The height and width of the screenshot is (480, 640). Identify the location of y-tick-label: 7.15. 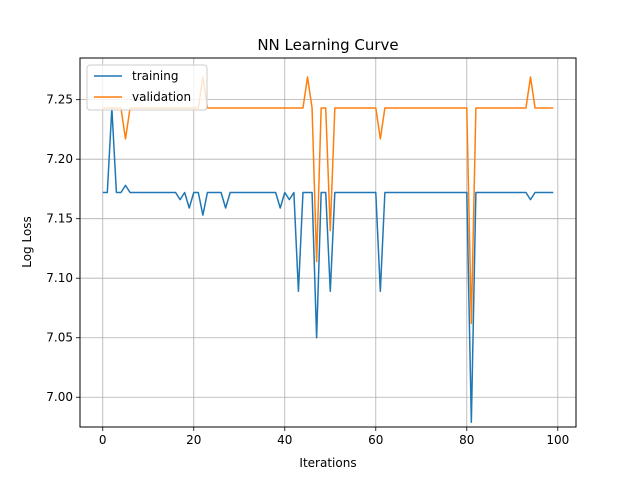
(59, 219).